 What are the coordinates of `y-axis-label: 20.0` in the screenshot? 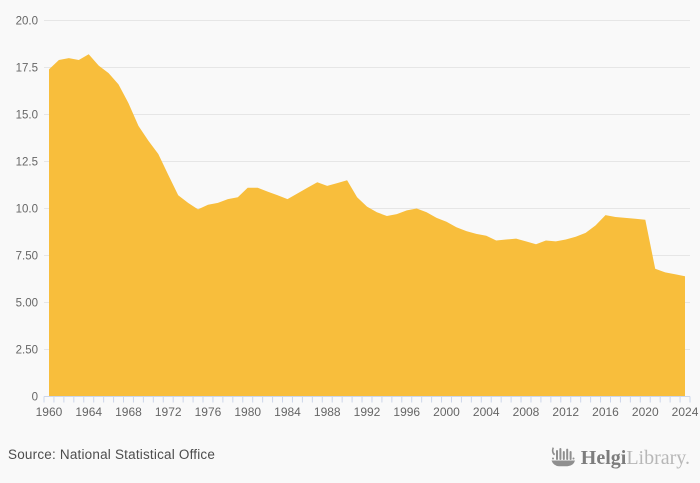 It's located at (27, 22).